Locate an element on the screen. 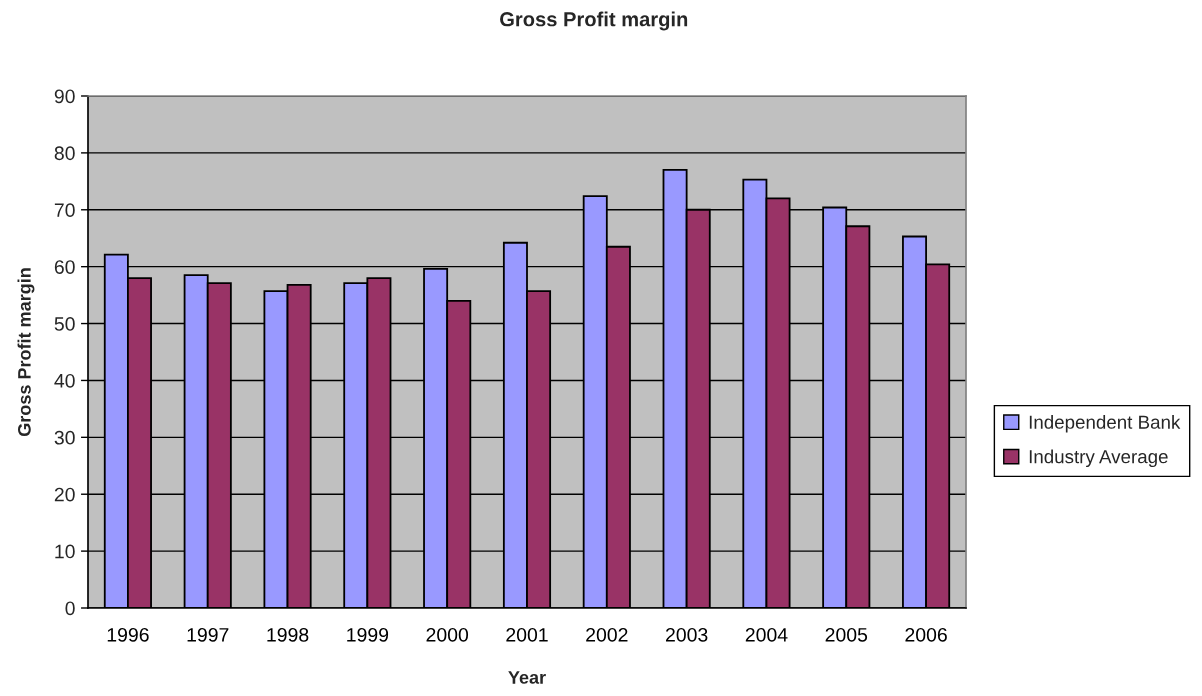  x-axis-title: Year is located at coordinates (527, 677).